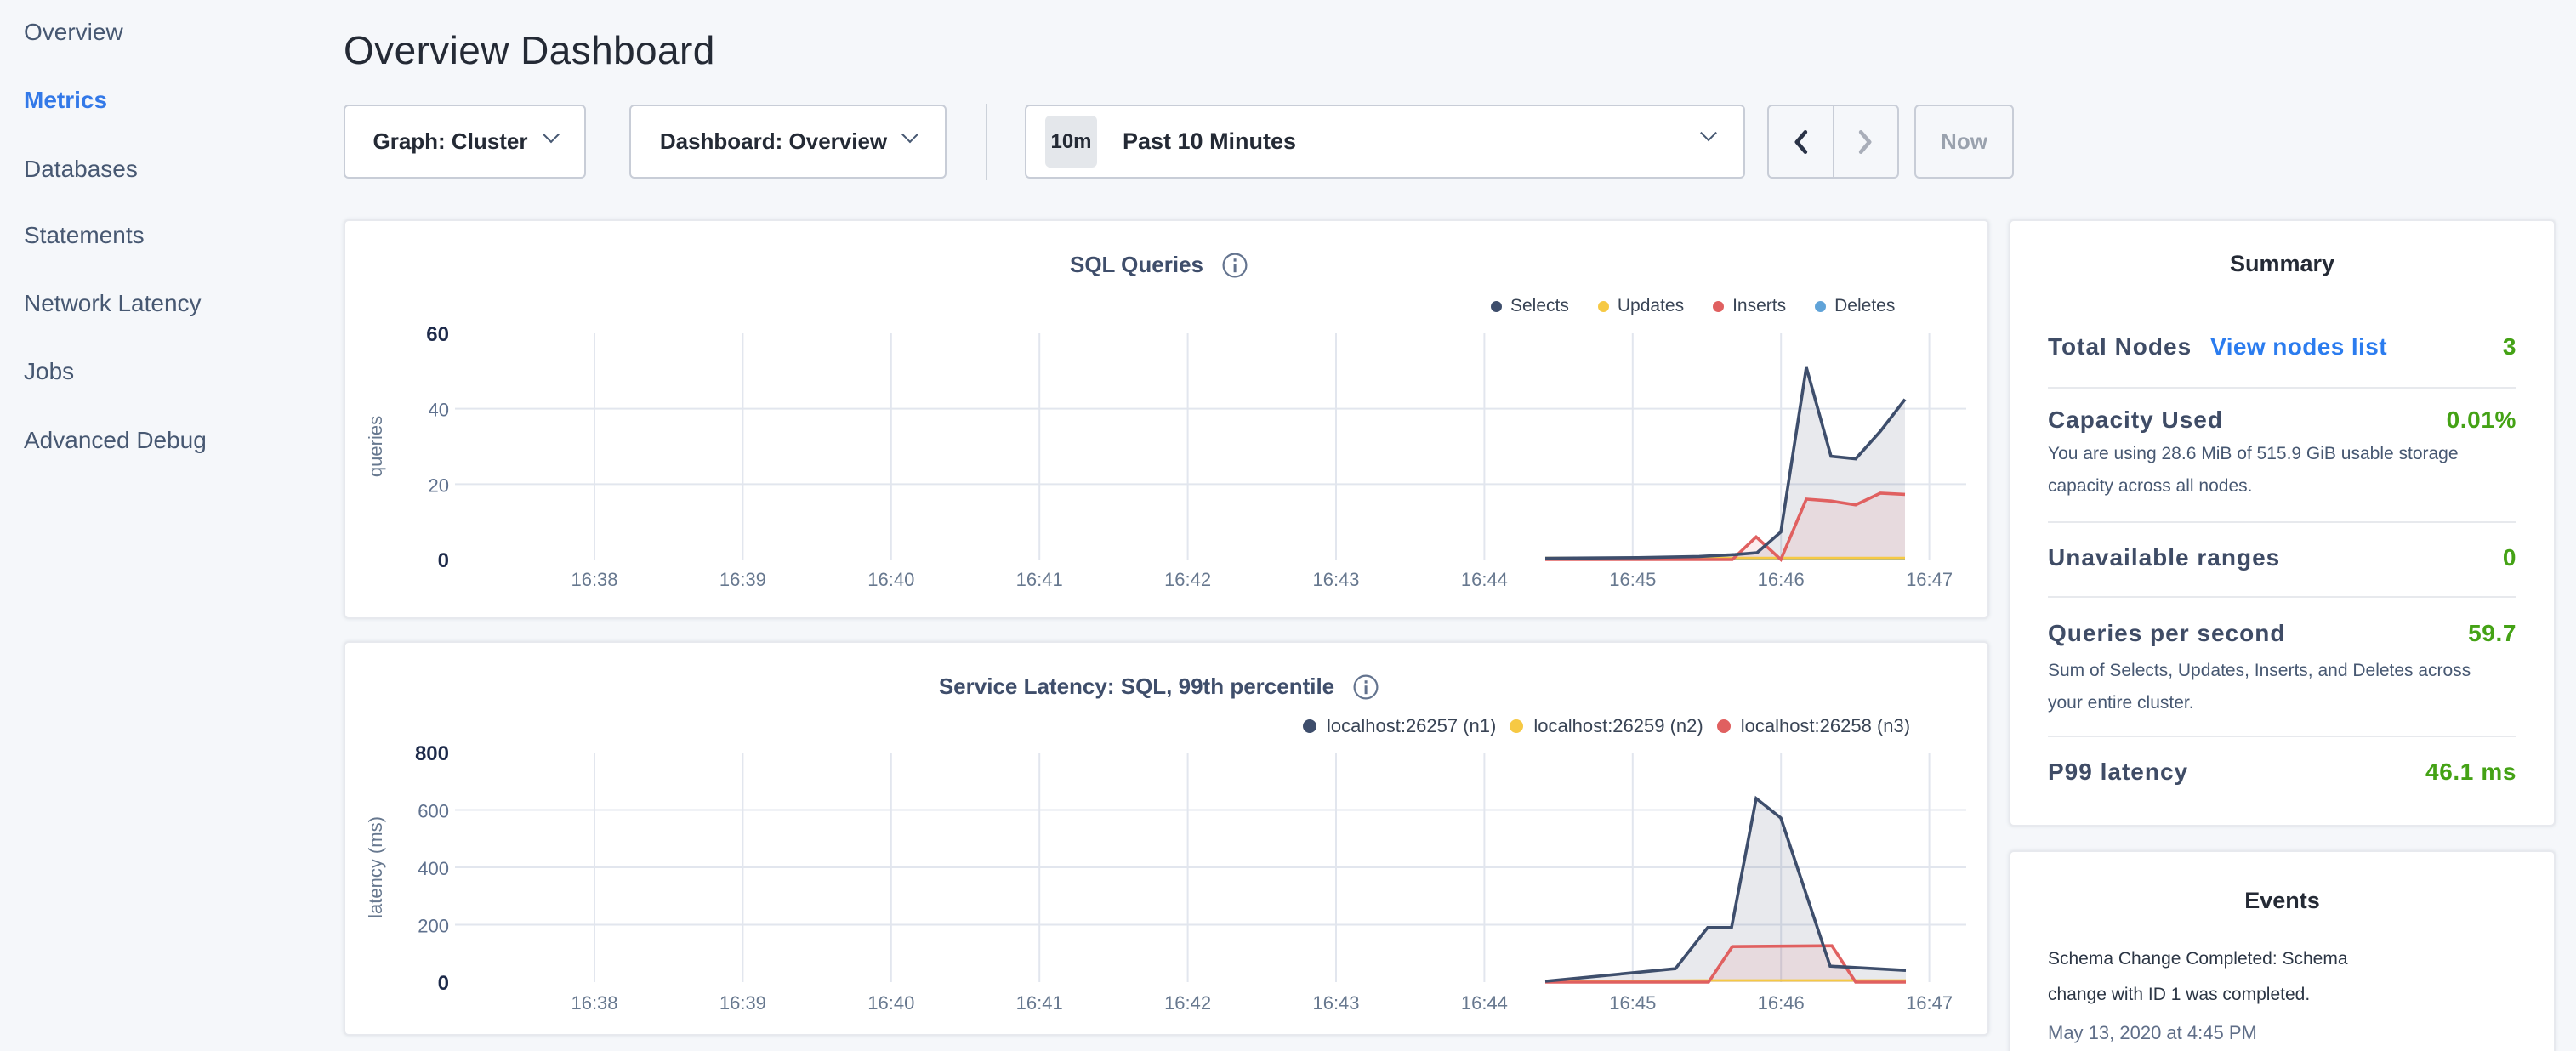  Describe the element at coordinates (433, 869) in the screenshot. I see `svg-text: 400` at that location.